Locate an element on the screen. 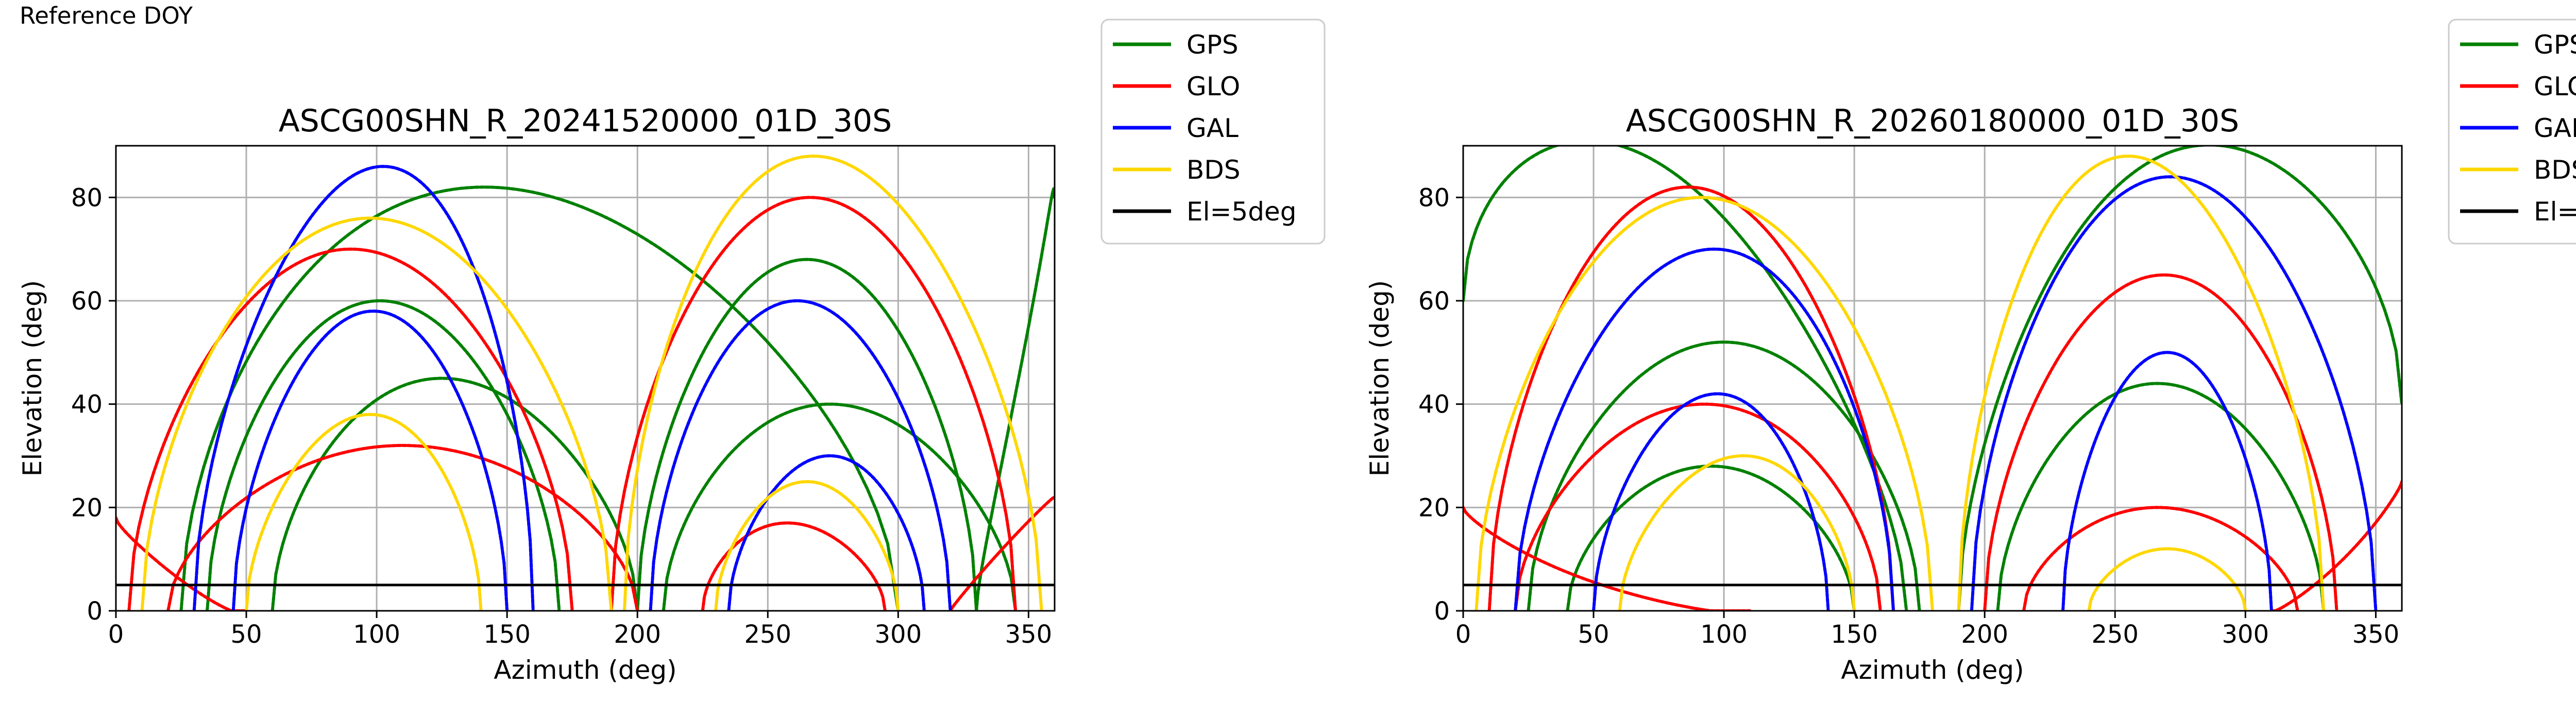 The height and width of the screenshot is (720, 2576). chart-title: ASCG00SHN_R_20241520000_01D_30S is located at coordinates (585, 121).